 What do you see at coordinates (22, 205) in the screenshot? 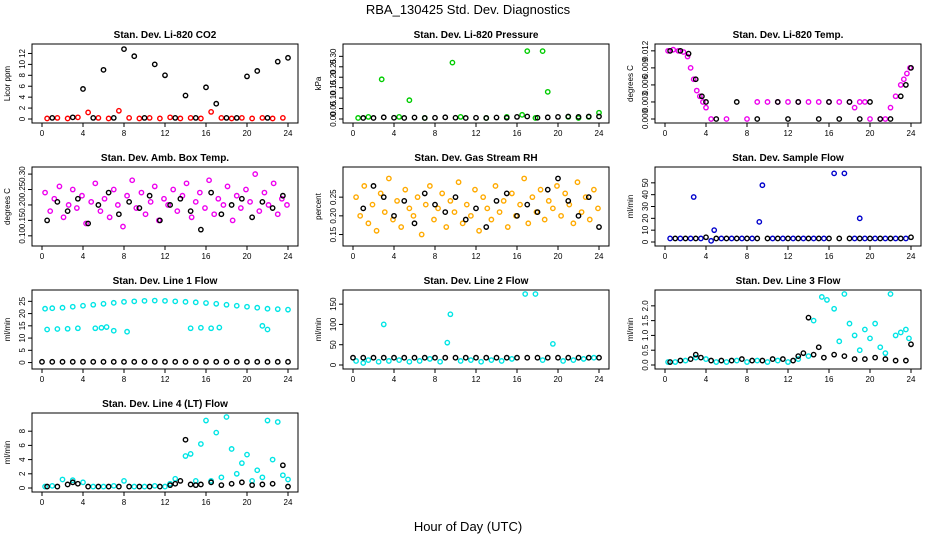
I see `y-tick-label: 0.20` at bounding box center [22, 205].